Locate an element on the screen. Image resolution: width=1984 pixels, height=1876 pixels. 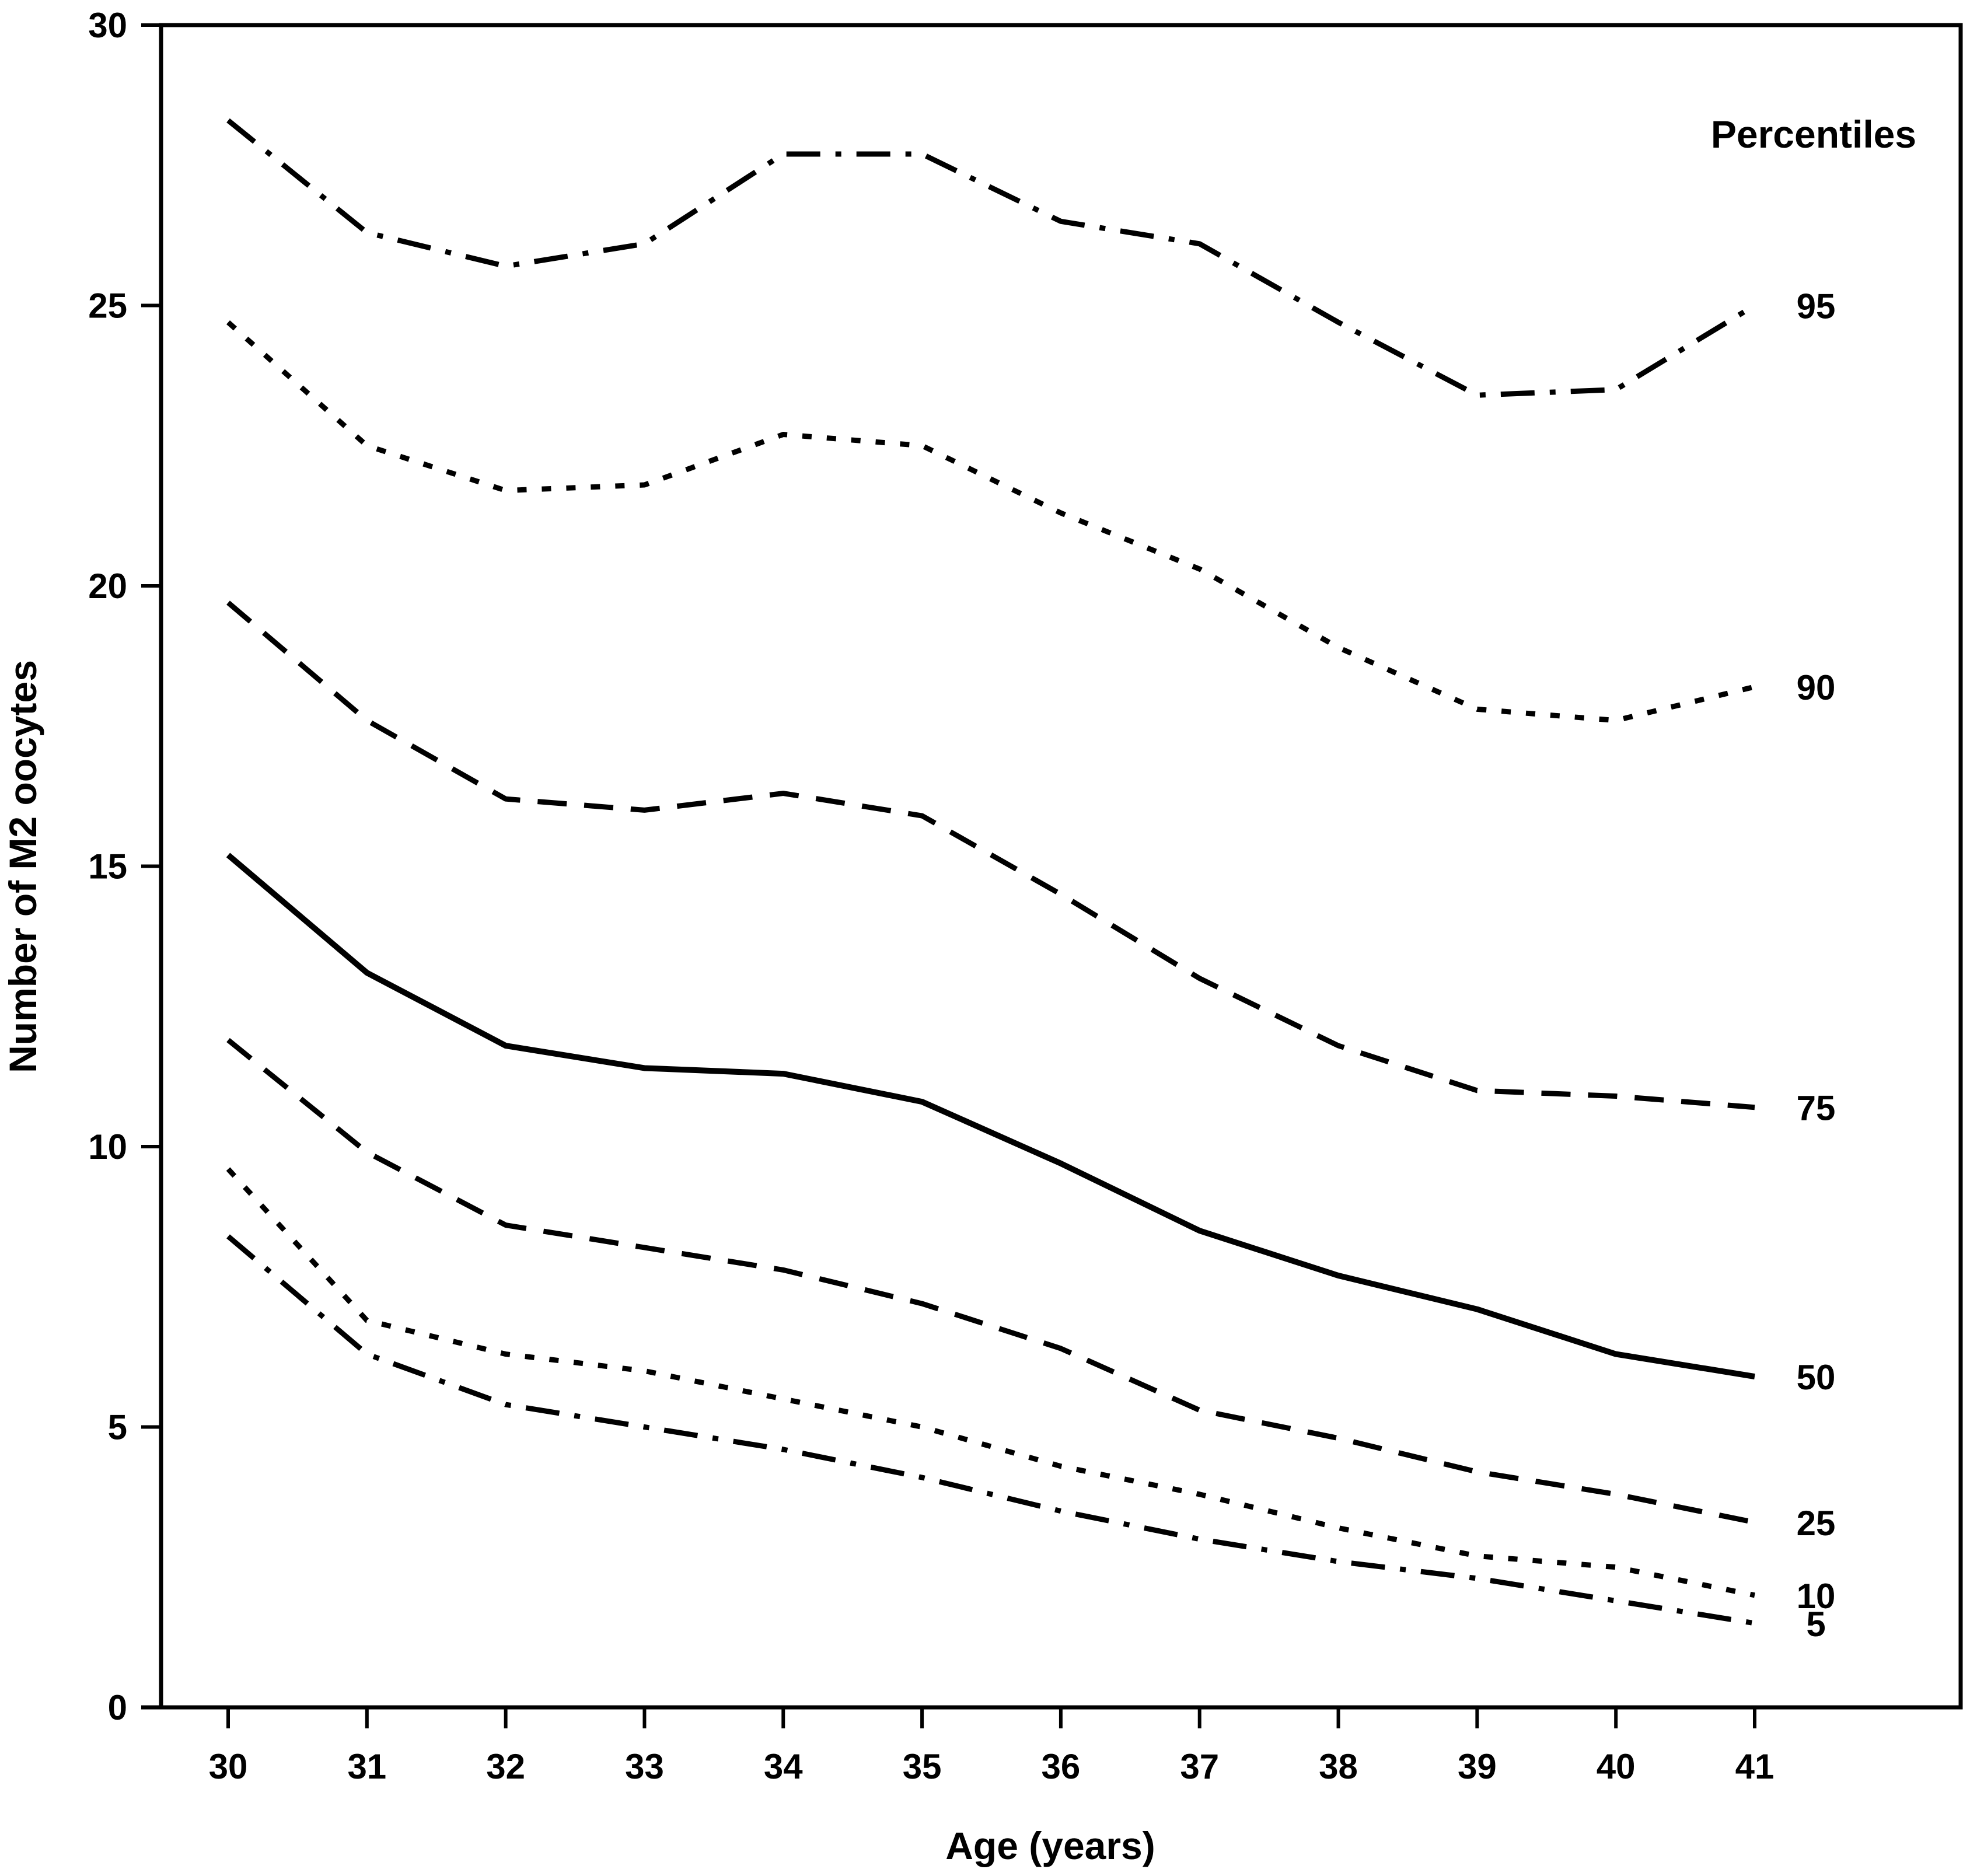
y-axis-title: Number of M2 oocytes is located at coordinates (22, 867).